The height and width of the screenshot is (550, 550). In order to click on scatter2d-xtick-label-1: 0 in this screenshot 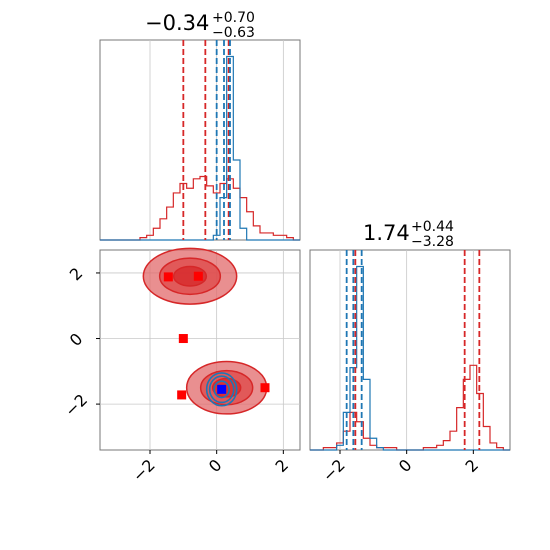, I will do `click(215, 465)`.